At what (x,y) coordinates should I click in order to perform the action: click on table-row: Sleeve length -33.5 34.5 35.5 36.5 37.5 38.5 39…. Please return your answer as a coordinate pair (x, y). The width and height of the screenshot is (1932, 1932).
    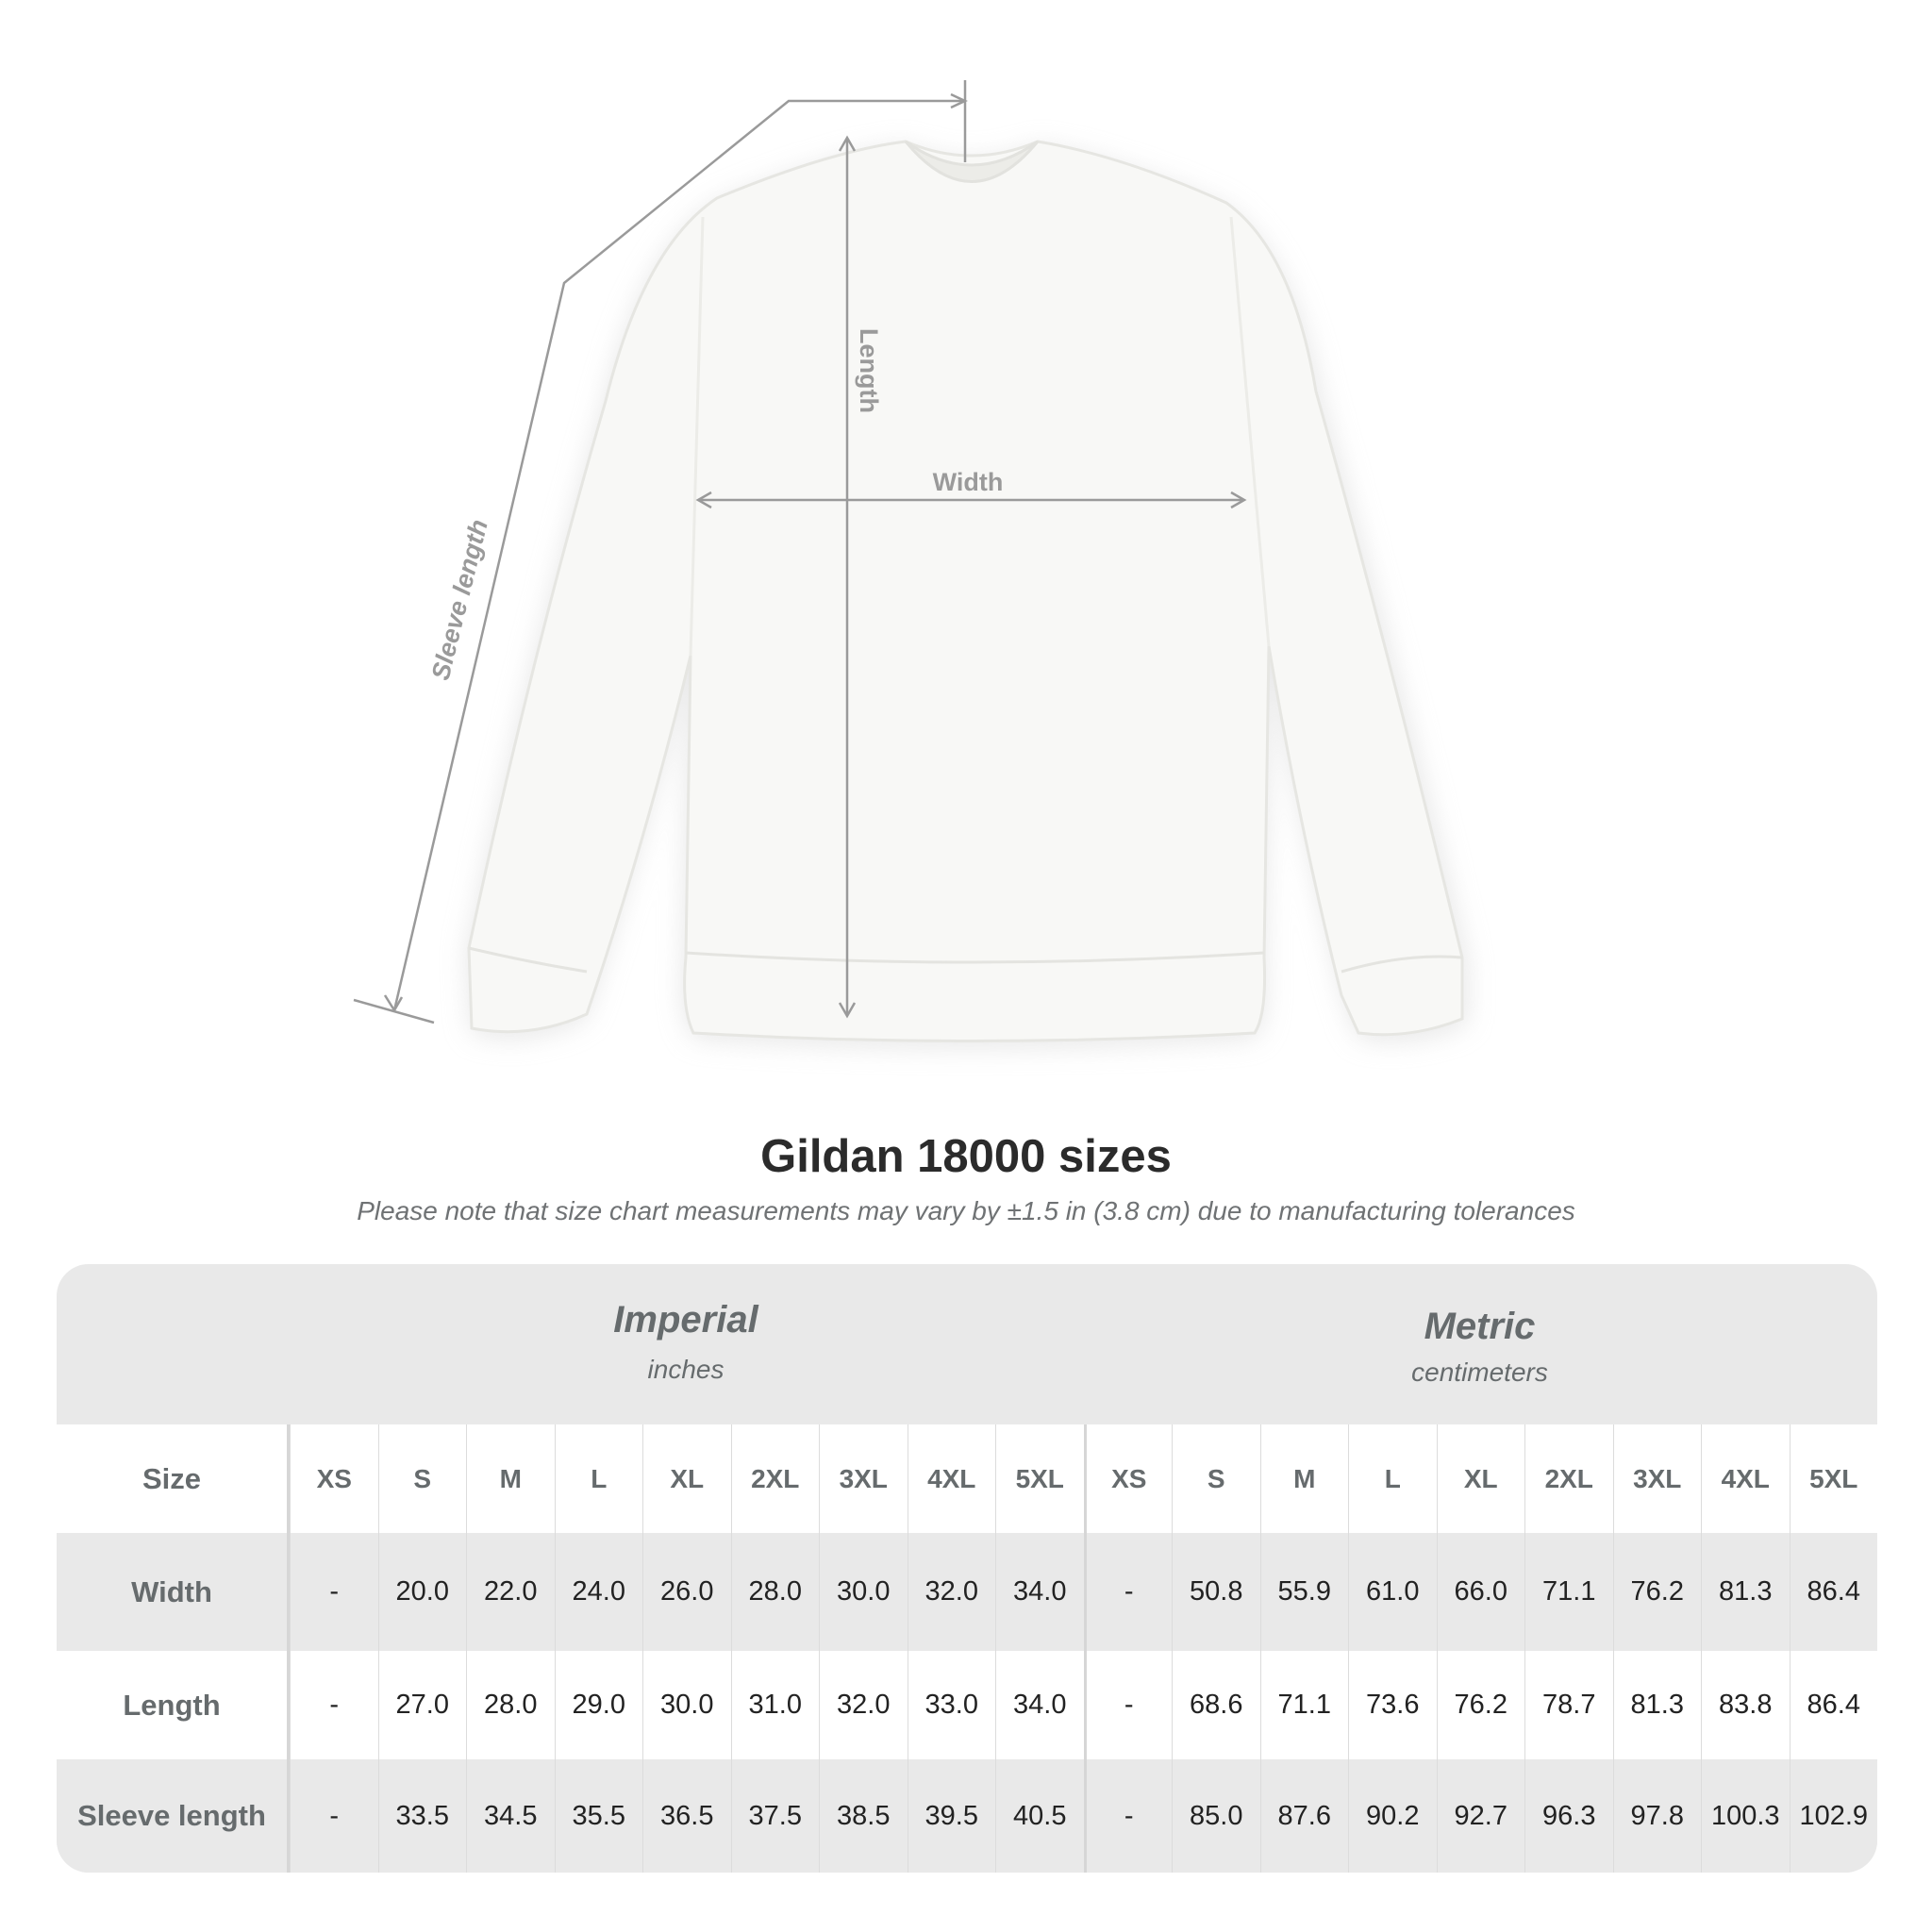
    Looking at the image, I should click on (967, 1816).